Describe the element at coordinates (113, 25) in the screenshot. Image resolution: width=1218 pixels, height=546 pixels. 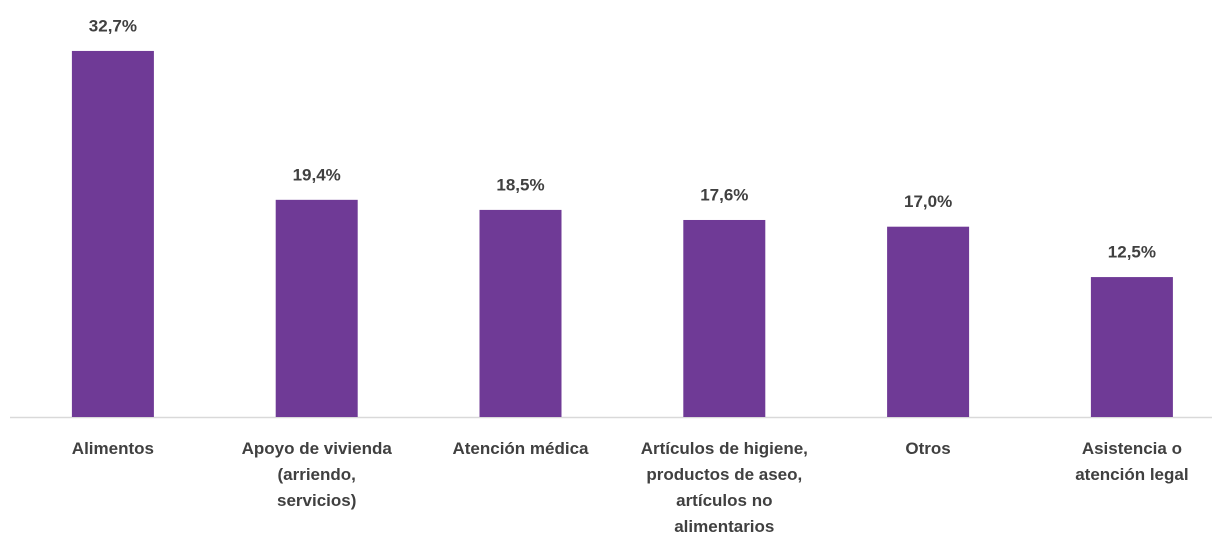
I see `value-label: 32,7%` at that location.